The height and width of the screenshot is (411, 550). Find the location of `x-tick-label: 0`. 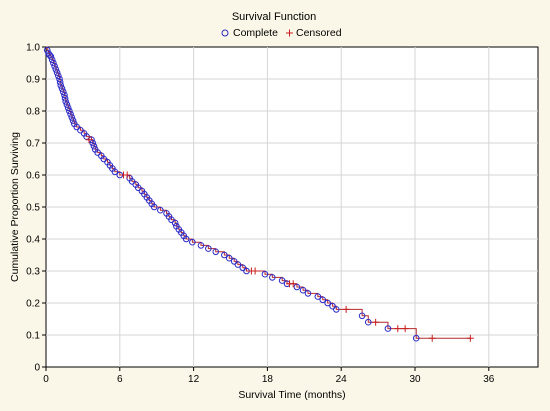

x-tick-label: 0 is located at coordinates (46, 379).